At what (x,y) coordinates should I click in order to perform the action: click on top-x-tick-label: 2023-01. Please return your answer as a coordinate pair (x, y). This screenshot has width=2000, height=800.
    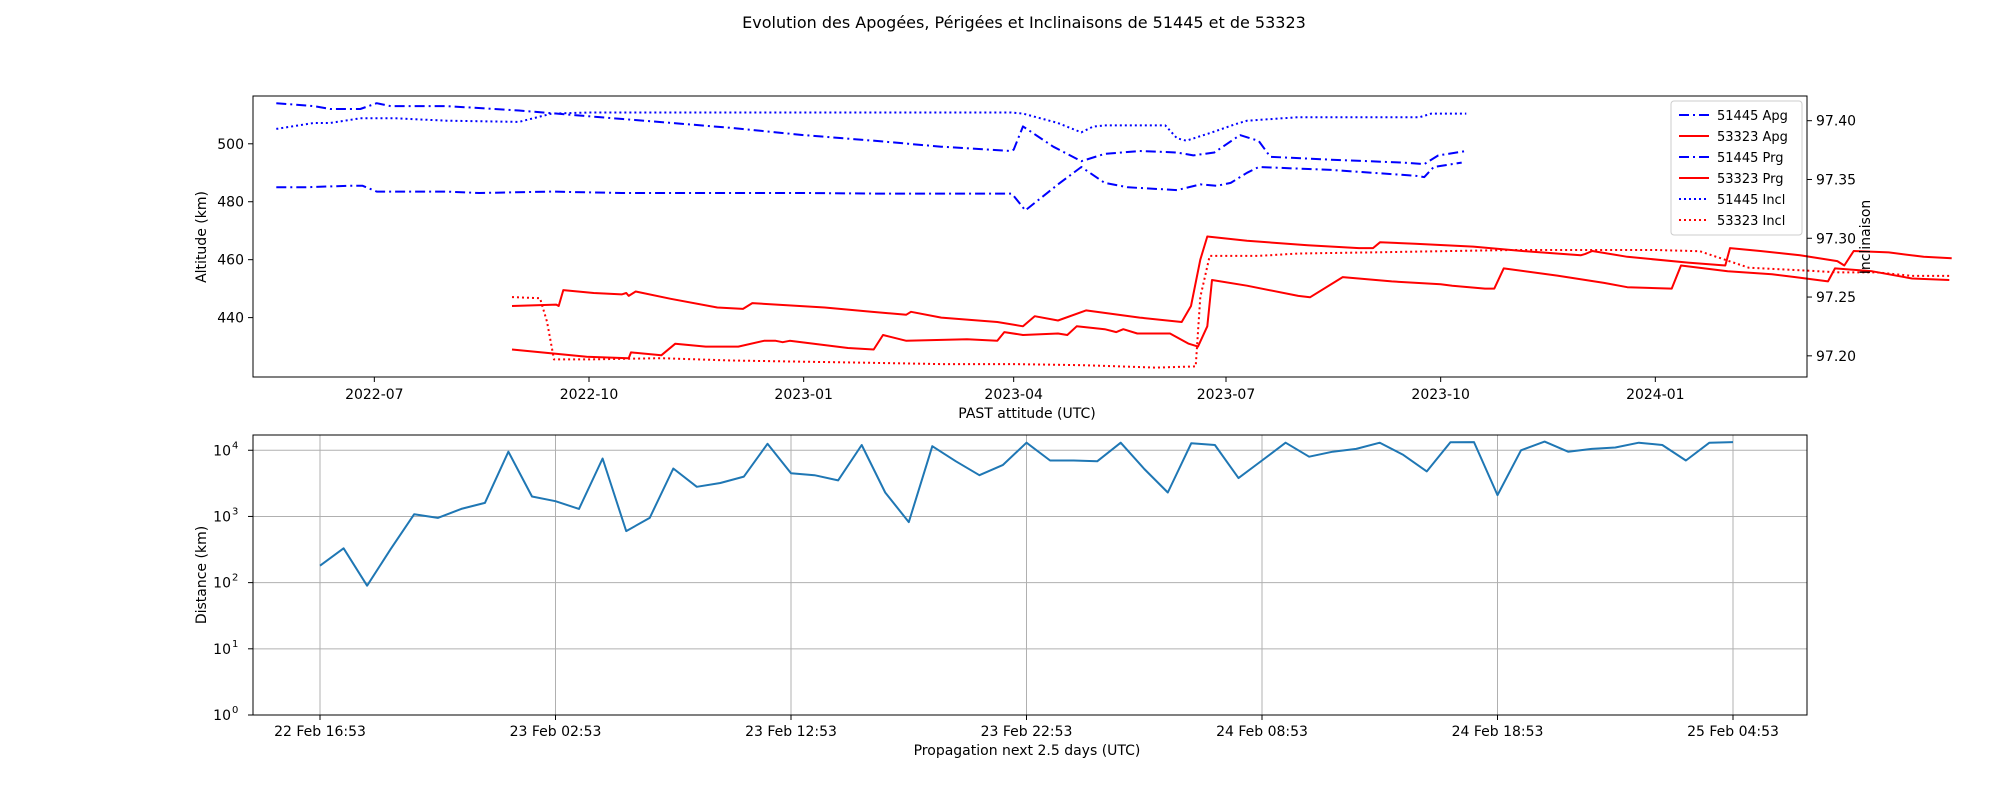
    Looking at the image, I should click on (803, 395).